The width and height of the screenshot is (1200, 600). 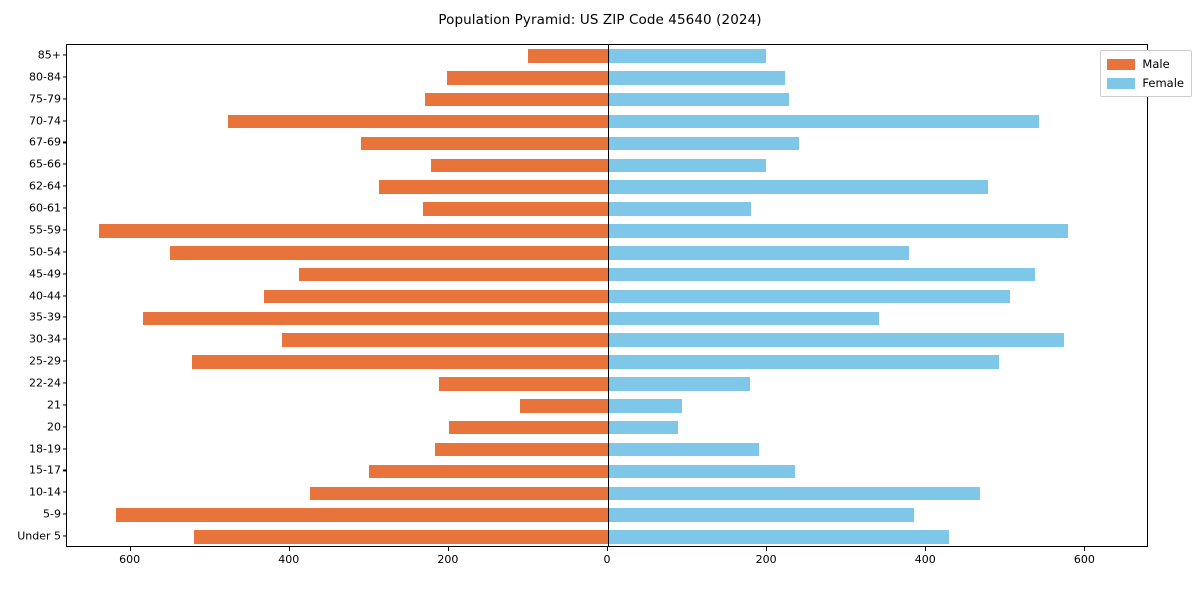 What do you see at coordinates (45, 274) in the screenshot?
I see `y-tick-label: 45-49` at bounding box center [45, 274].